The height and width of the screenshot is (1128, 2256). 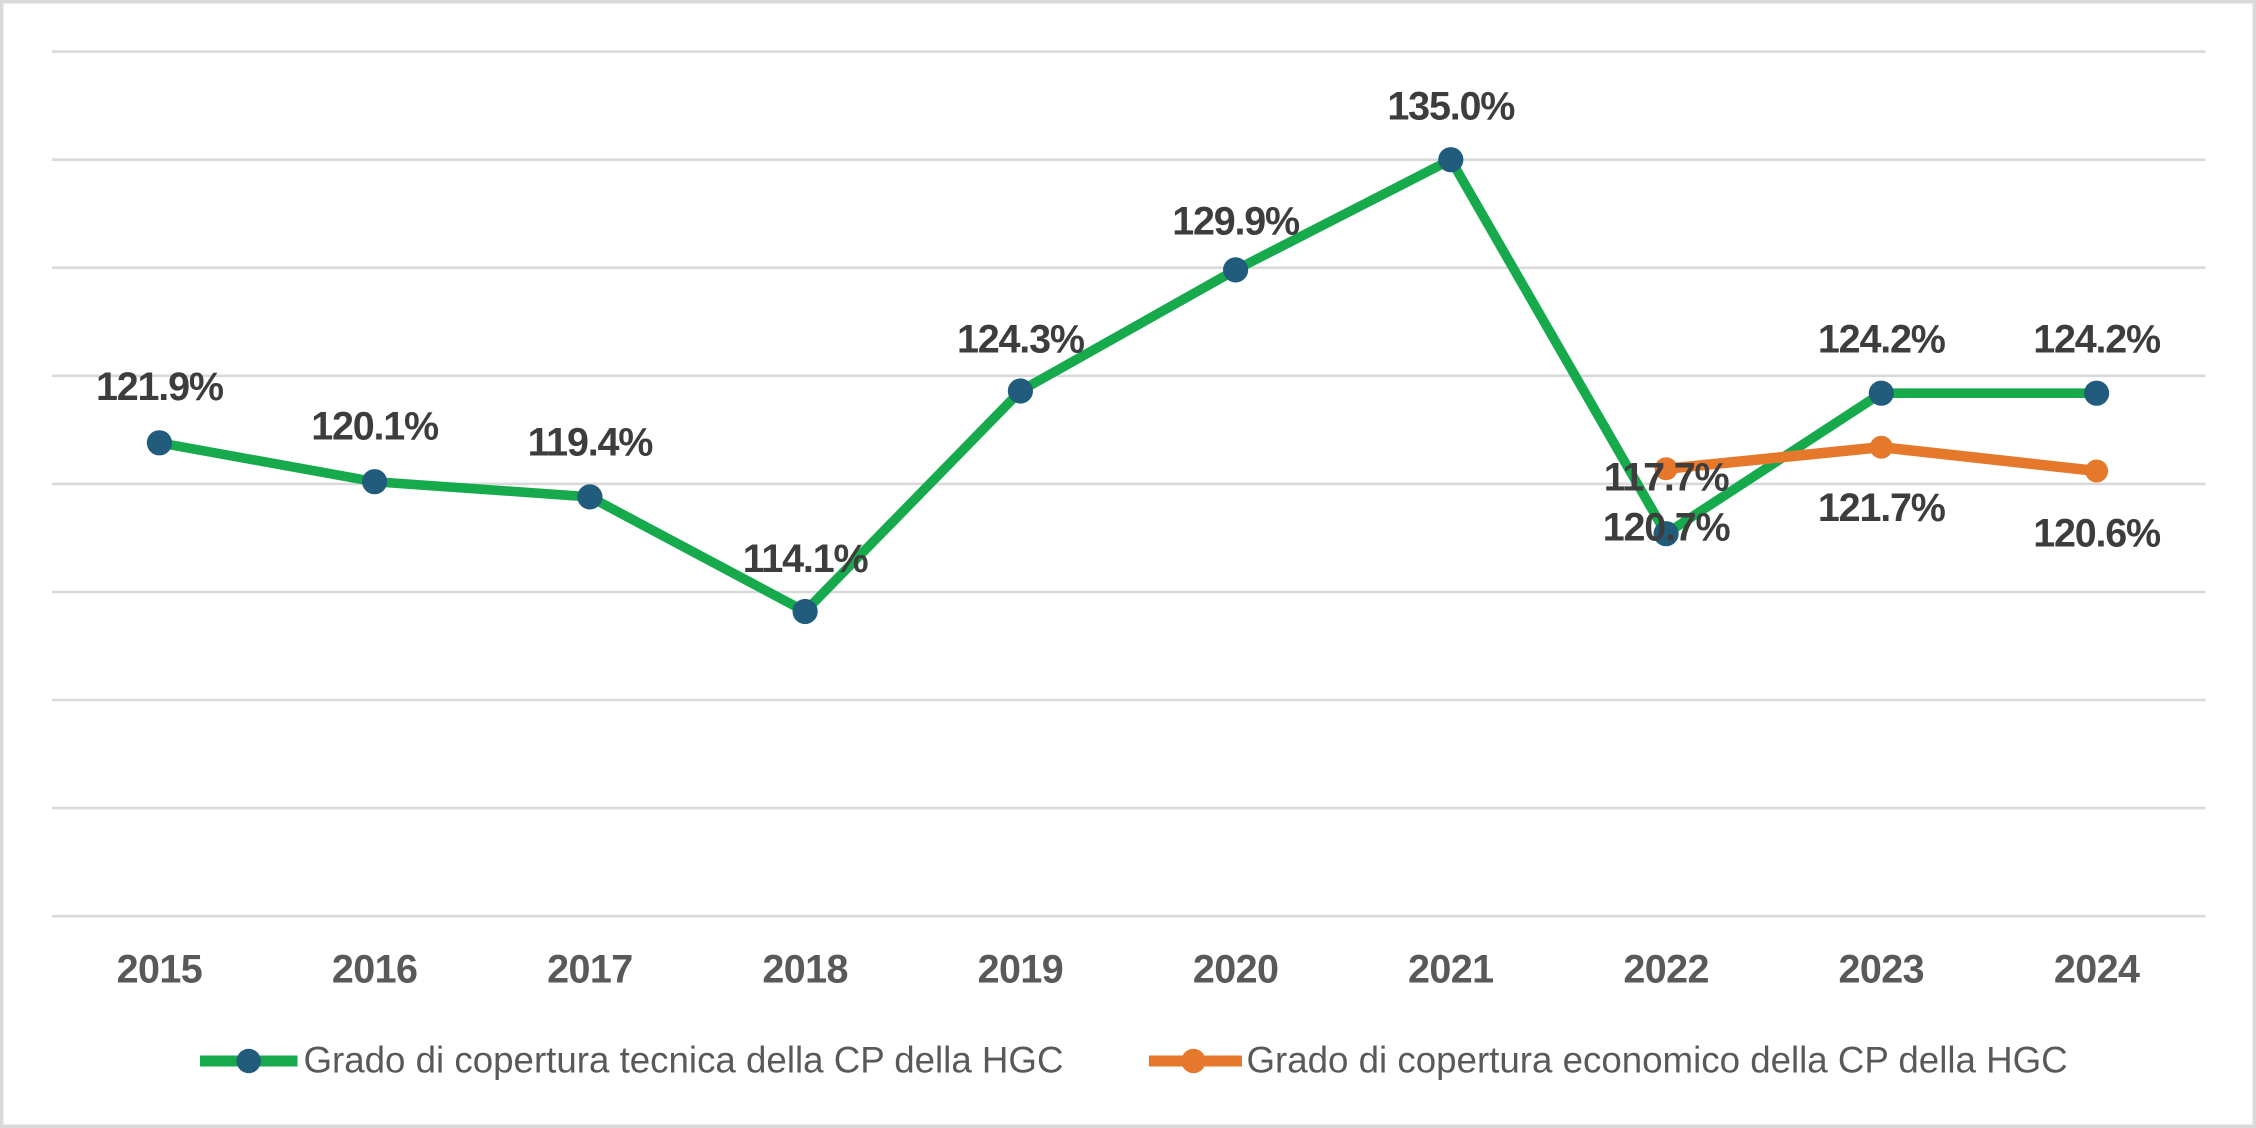 What do you see at coordinates (1236, 221) in the screenshot?
I see `svg-text: 129.9%` at bounding box center [1236, 221].